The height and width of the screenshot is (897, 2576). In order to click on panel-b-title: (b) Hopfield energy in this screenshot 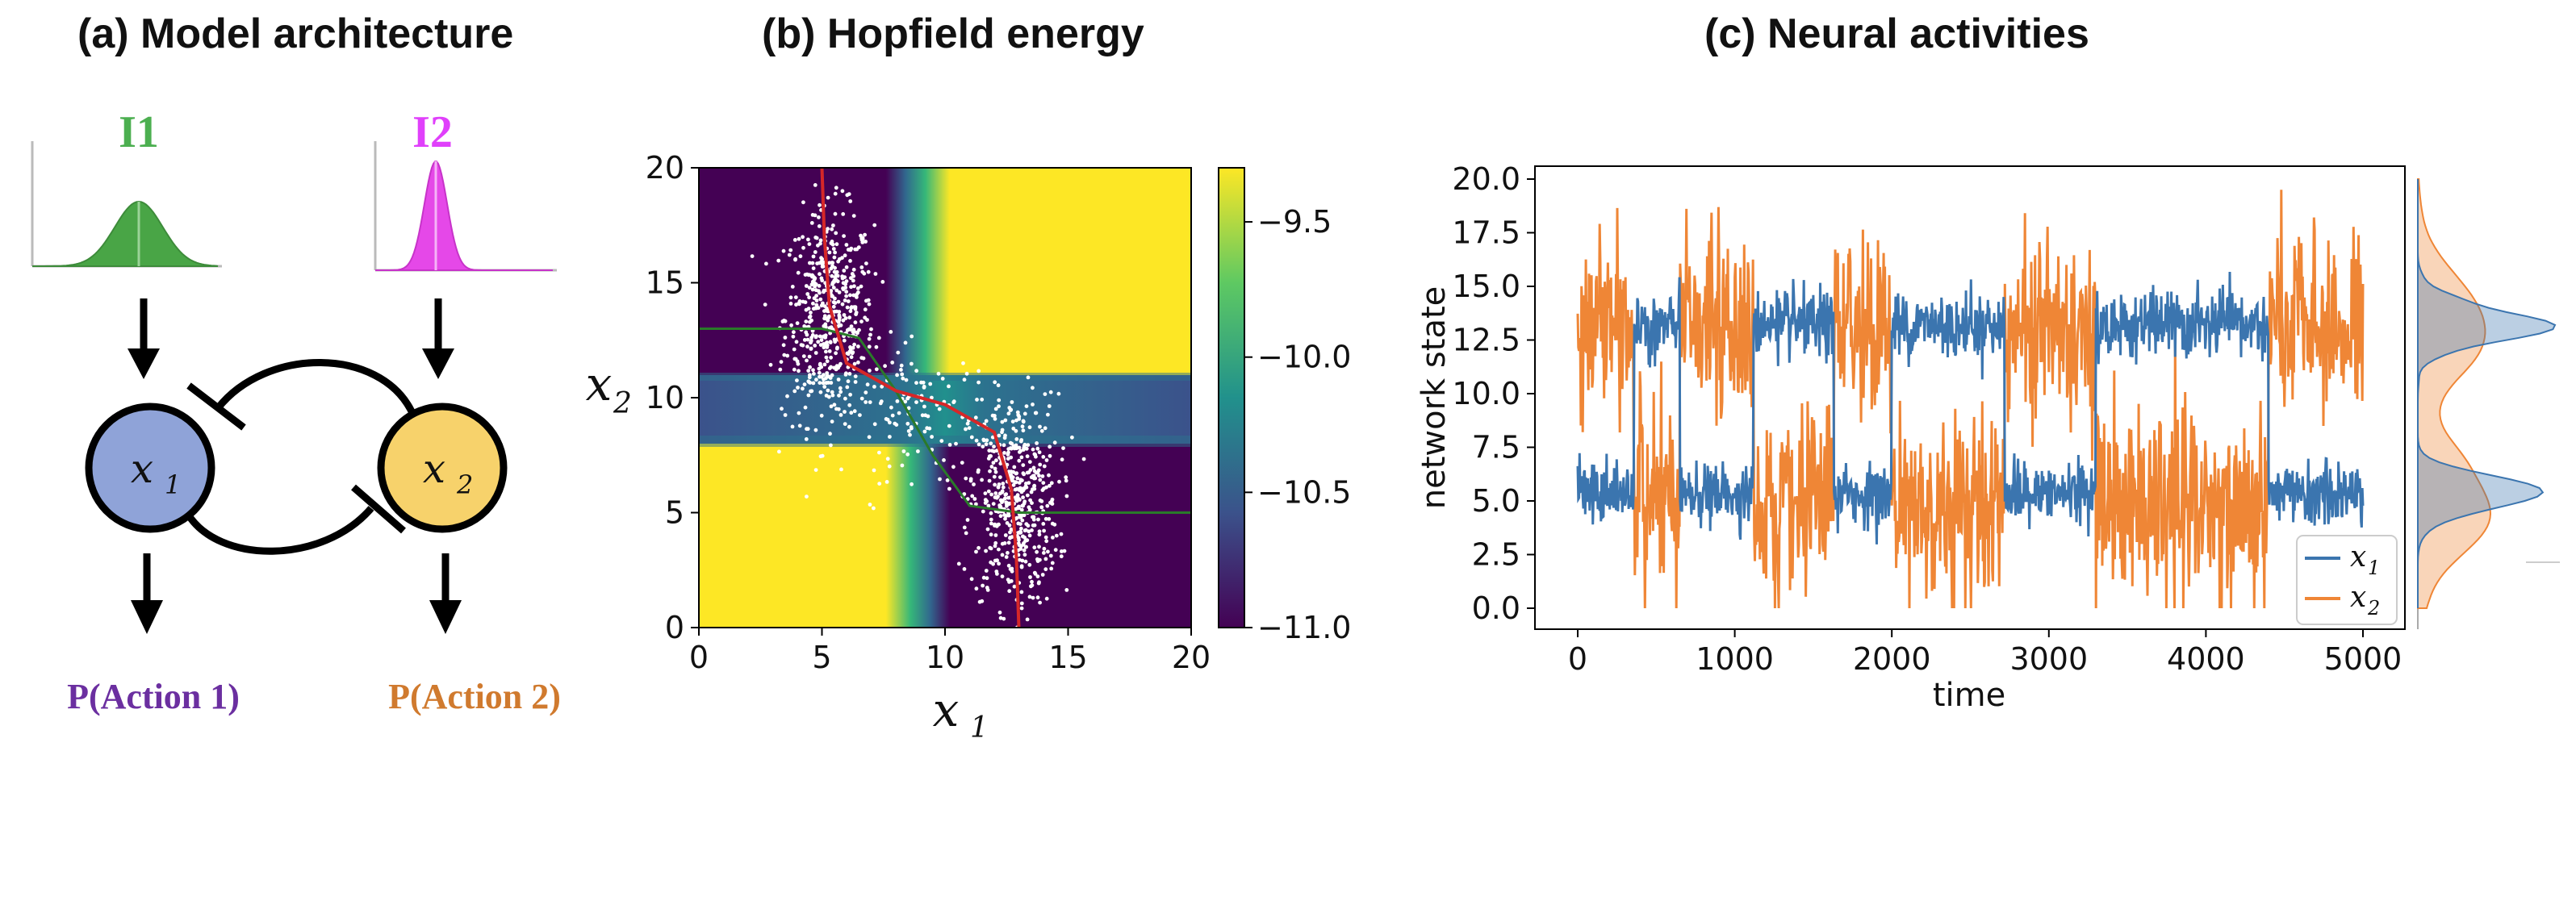, I will do `click(953, 33)`.